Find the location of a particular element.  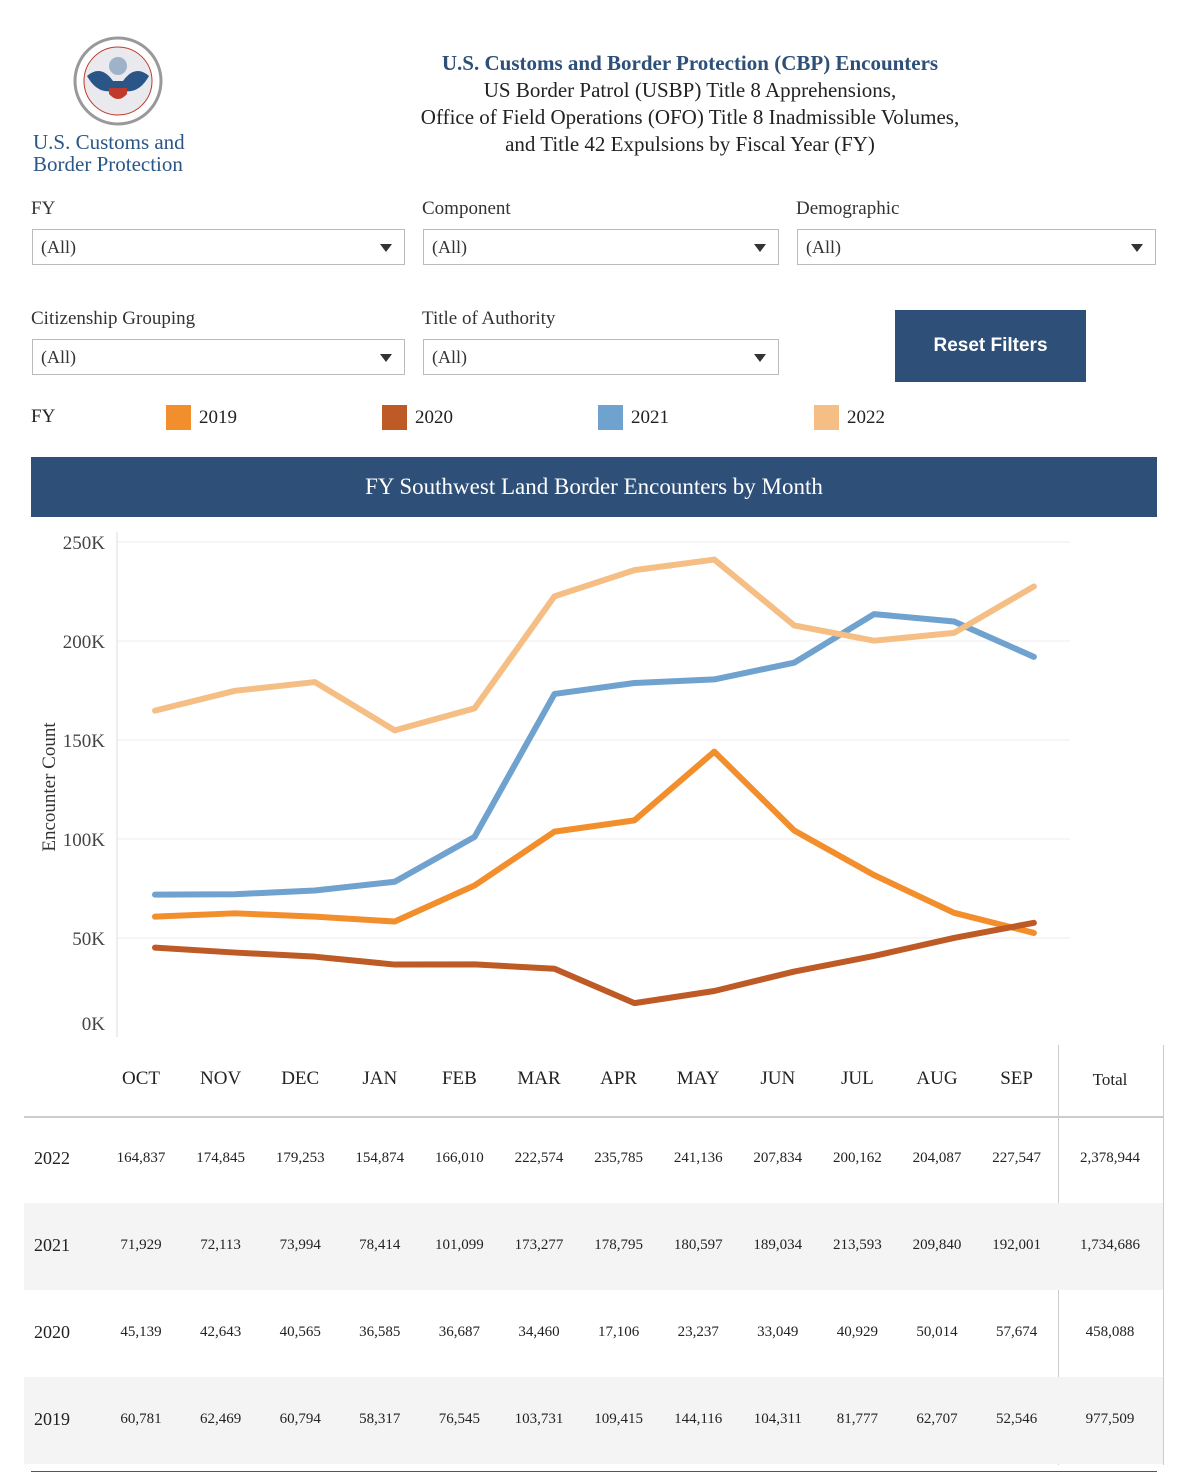

series-line-2020 is located at coordinates (594, 963).